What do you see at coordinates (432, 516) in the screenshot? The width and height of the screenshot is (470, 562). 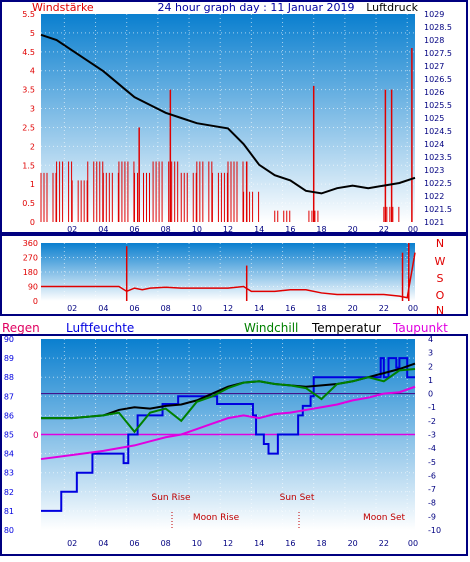 I see `temperature-tick-label: -9` at bounding box center [432, 516].